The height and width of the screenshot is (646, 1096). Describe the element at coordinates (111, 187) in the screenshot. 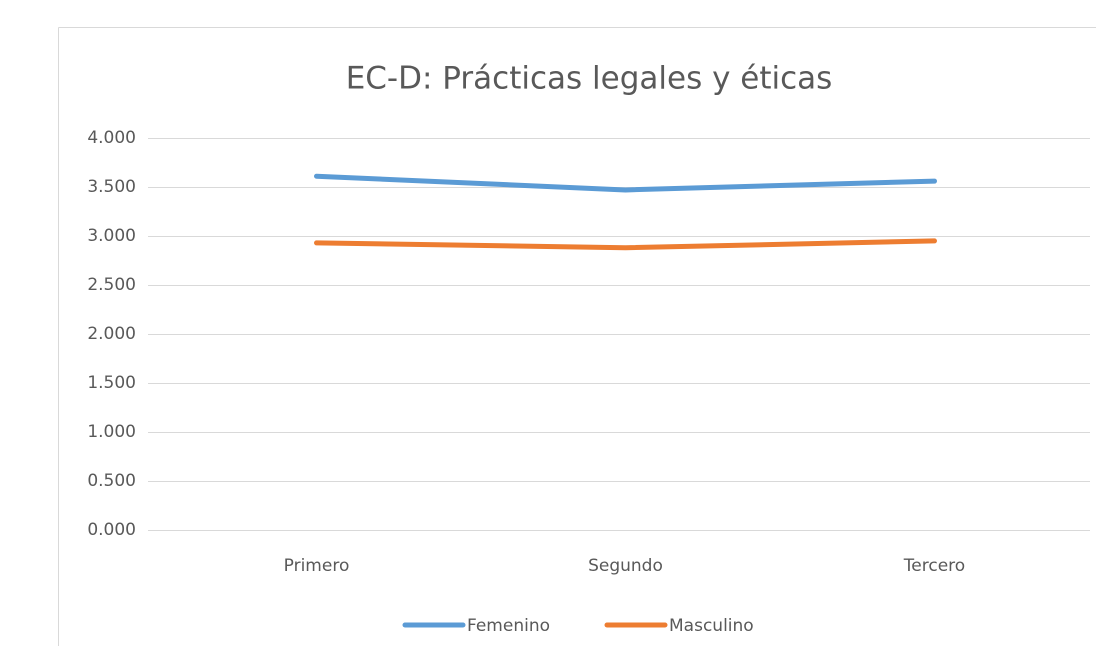

I see `y-tick-label: 3.500` at that location.